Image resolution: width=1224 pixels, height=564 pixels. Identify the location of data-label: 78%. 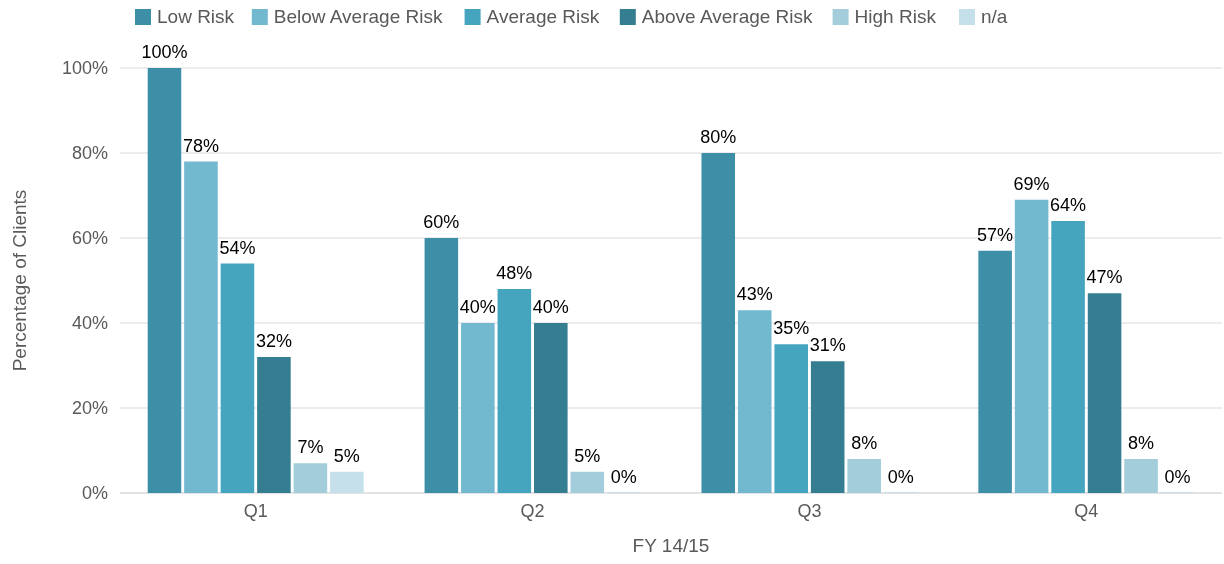
(200, 145).